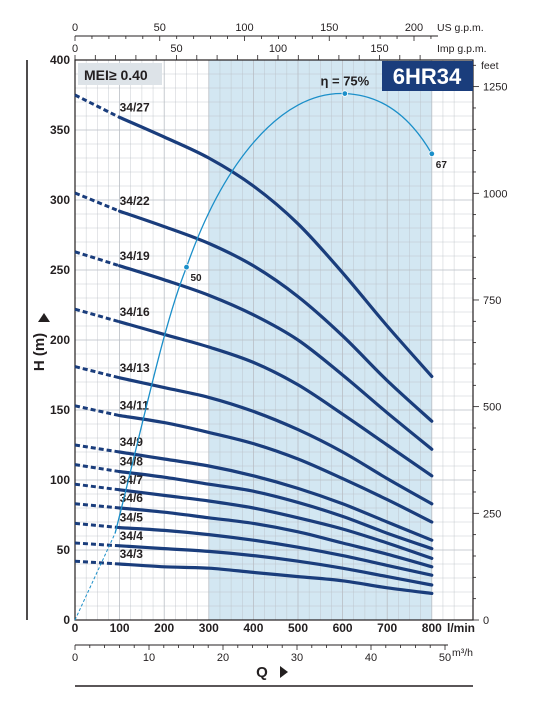  Describe the element at coordinates (135, 256) in the screenshot. I see `curve-label: 34/19` at that location.